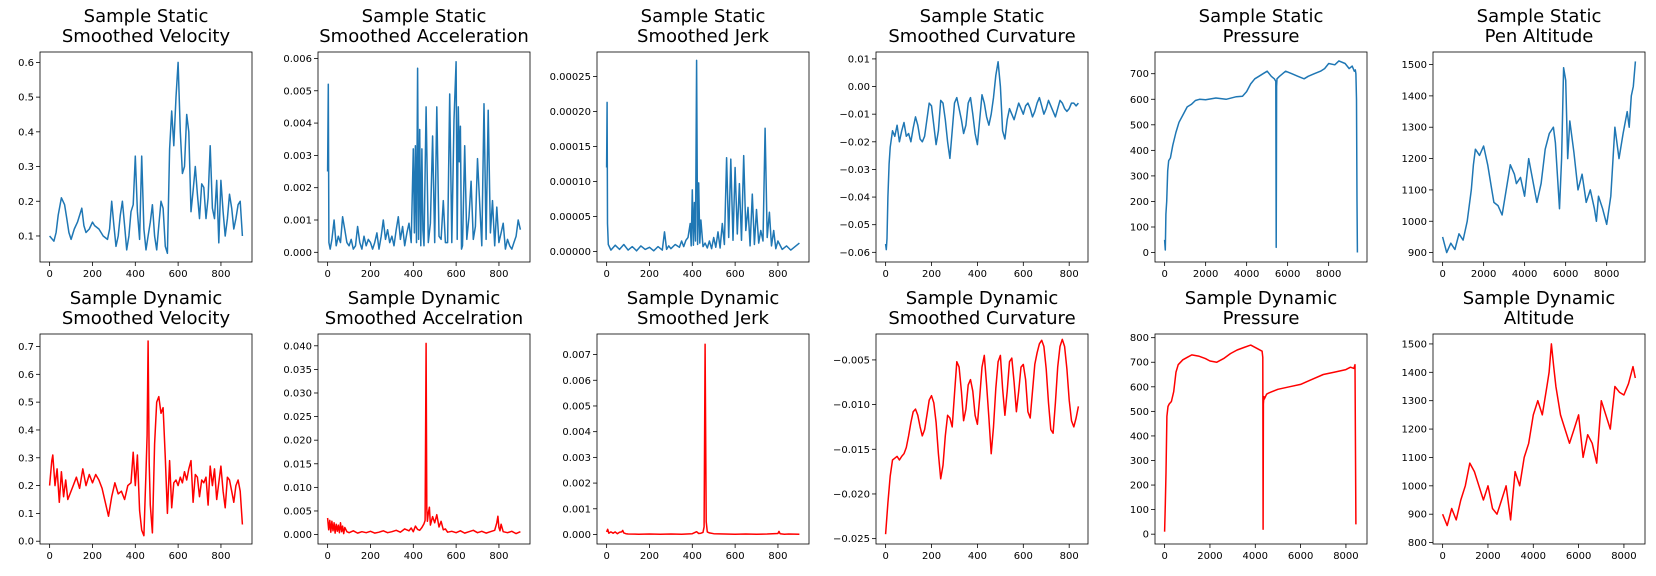 Image resolution: width=1656 pixels, height=576 pixels. Describe the element at coordinates (424, 36) in the screenshot. I see `subplot-title-line: Smoothed Acceleration` at that location.